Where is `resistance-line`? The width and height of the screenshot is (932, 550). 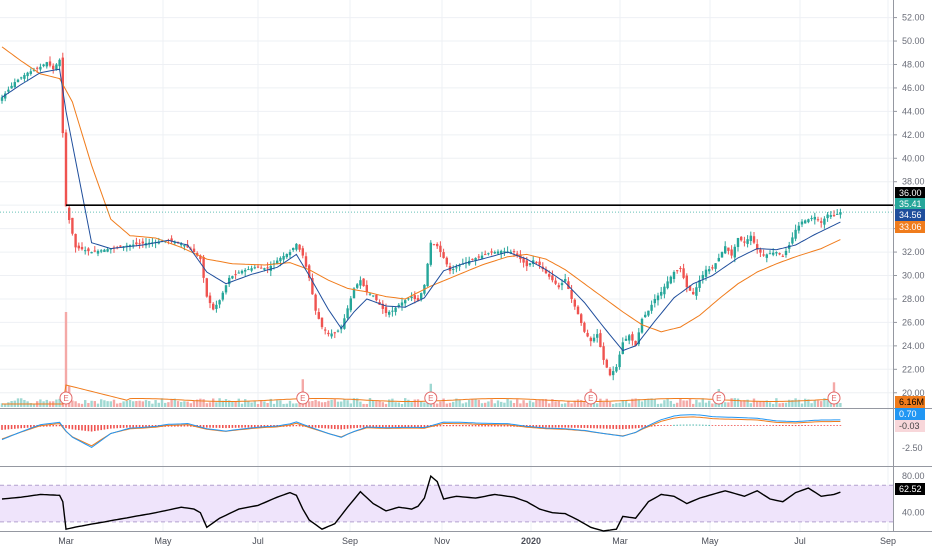
resistance-line is located at coordinates (446, 208).